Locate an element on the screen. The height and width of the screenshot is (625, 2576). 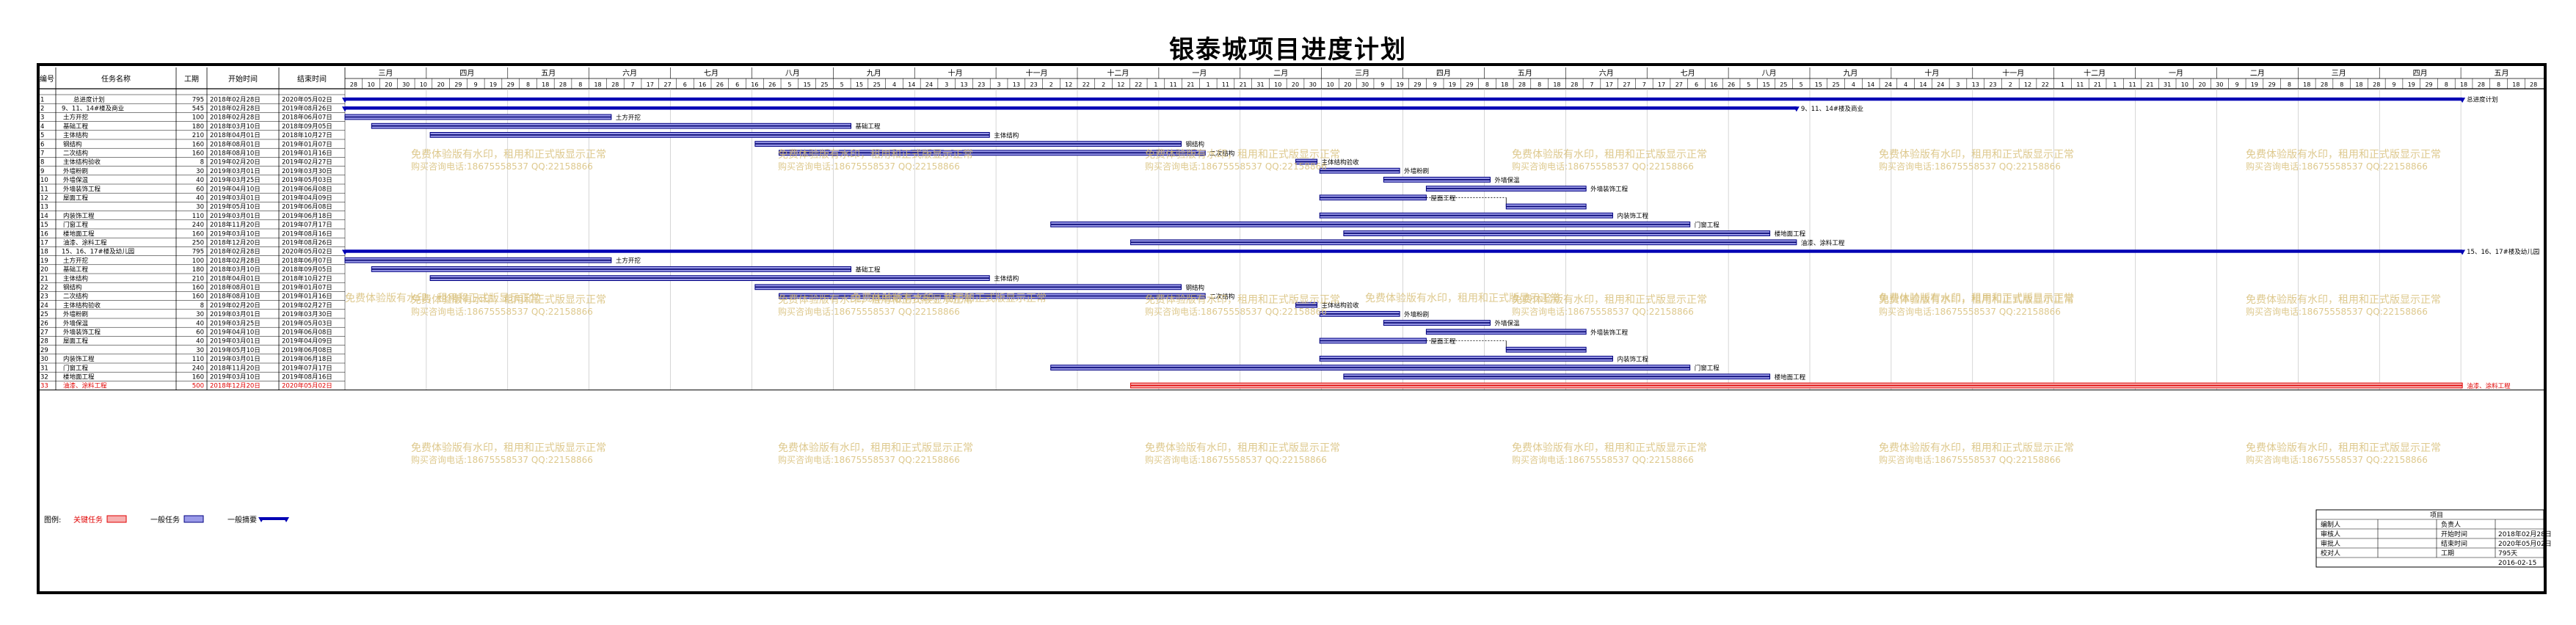
timescale-month-label: 三月 is located at coordinates (385, 73).